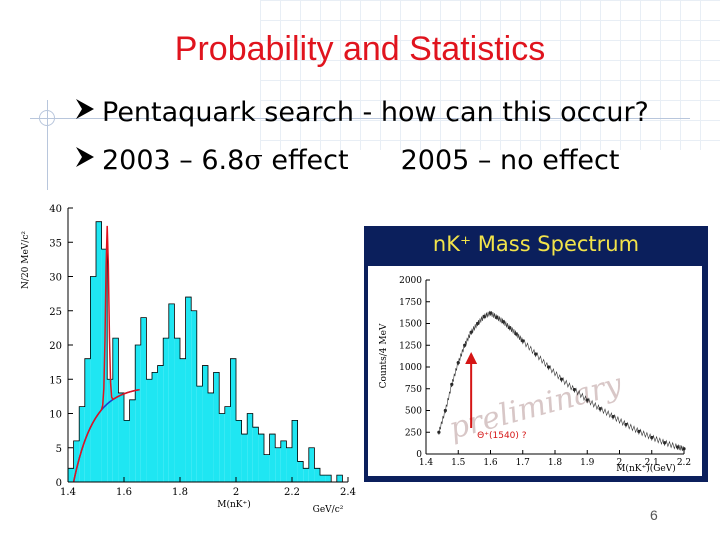 The height and width of the screenshot is (540, 720). What do you see at coordinates (410, 368) in the screenshot?
I see `y-tick-label: 1000` at bounding box center [410, 368].